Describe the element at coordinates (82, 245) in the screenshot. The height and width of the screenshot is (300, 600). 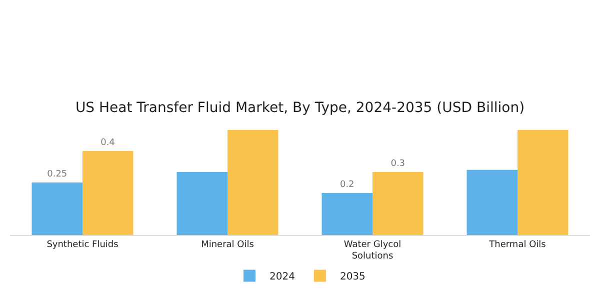
I see `x-tick-label: Synthetic Fluids` at that location.